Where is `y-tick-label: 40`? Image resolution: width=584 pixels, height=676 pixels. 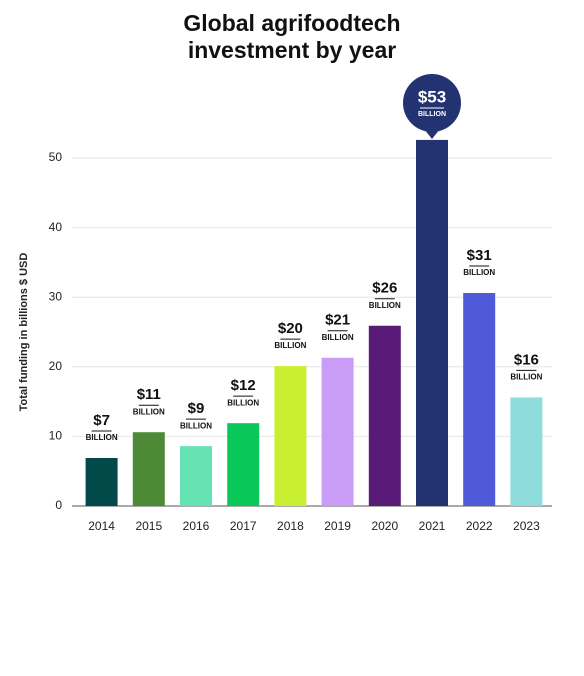
y-tick-label: 40 is located at coordinates (56, 227).